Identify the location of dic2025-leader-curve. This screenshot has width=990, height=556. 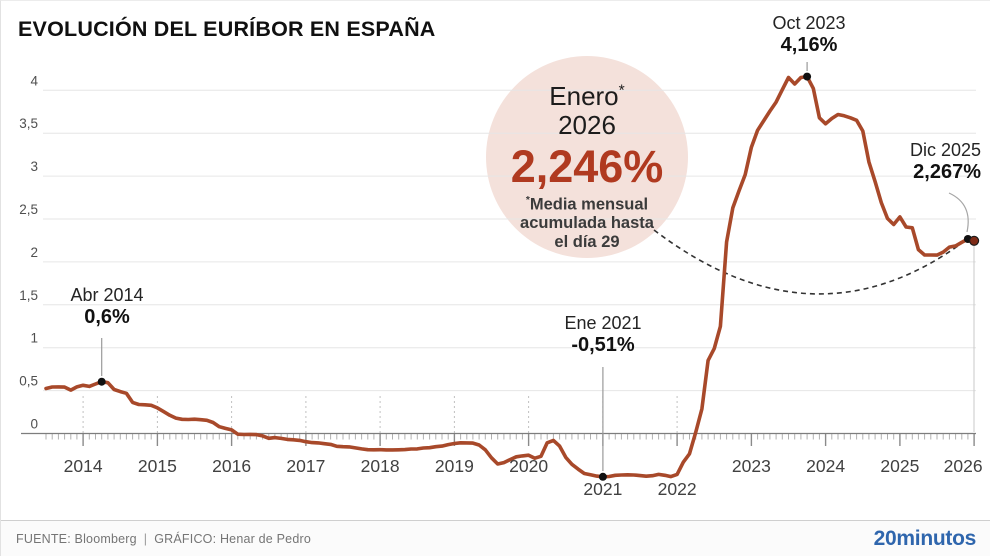
(958, 212).